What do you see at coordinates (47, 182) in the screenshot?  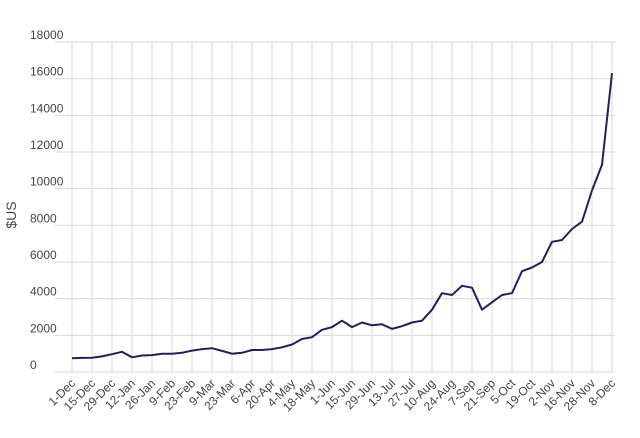 I see `y-tick-label: 10000` at bounding box center [47, 182].